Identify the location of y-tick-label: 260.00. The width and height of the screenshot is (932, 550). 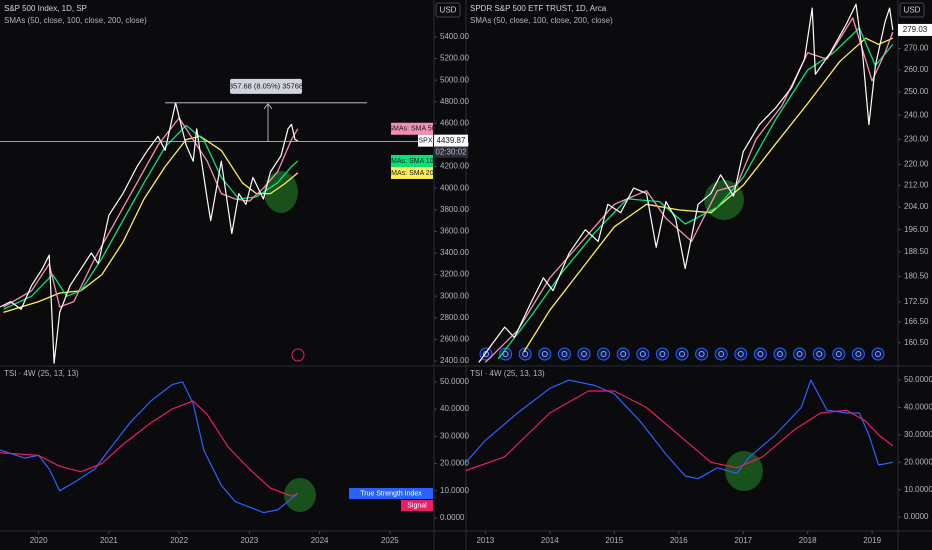
(916, 69).